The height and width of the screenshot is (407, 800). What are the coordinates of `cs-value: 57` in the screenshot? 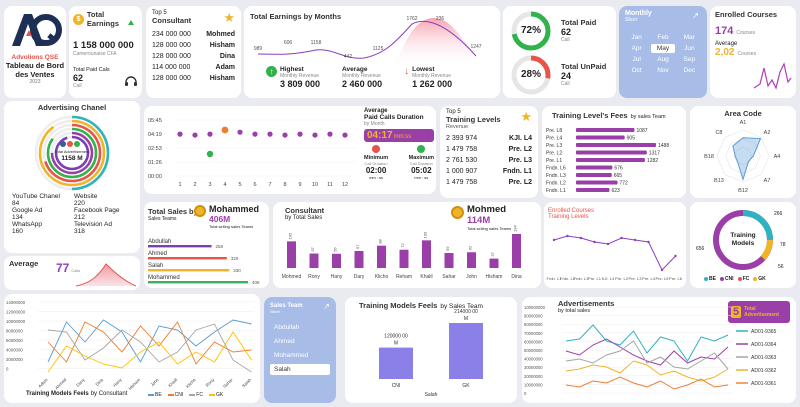 It's located at (312, 248).